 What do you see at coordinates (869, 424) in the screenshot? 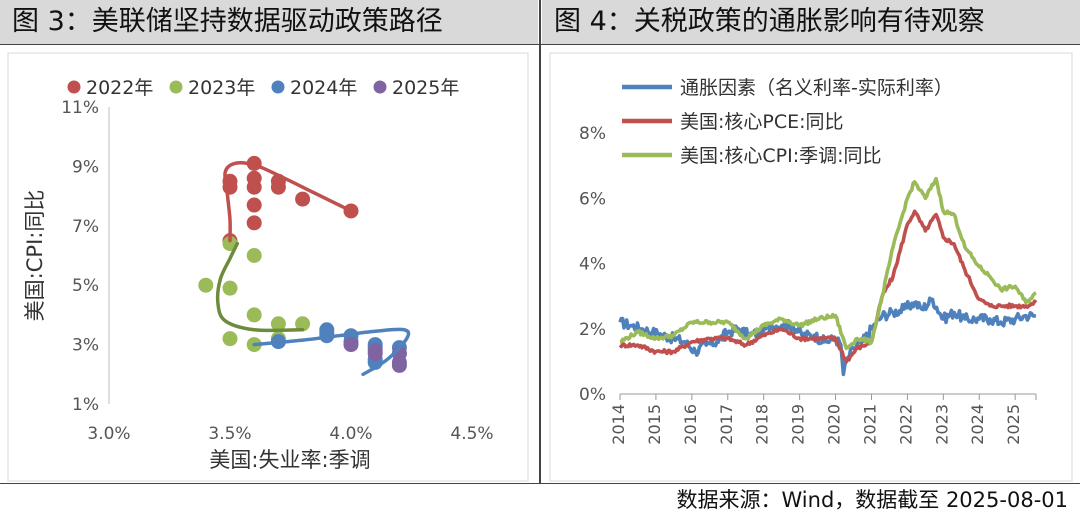
I see `x-tick-label: 2021` at bounding box center [869, 424].